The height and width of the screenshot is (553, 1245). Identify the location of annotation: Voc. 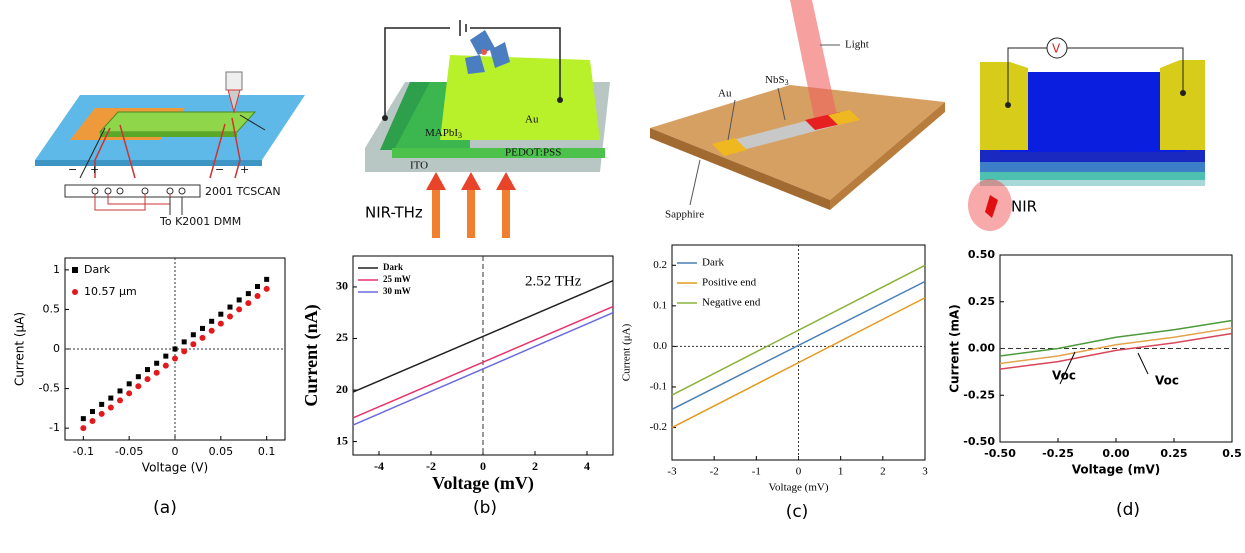
(1167, 381).